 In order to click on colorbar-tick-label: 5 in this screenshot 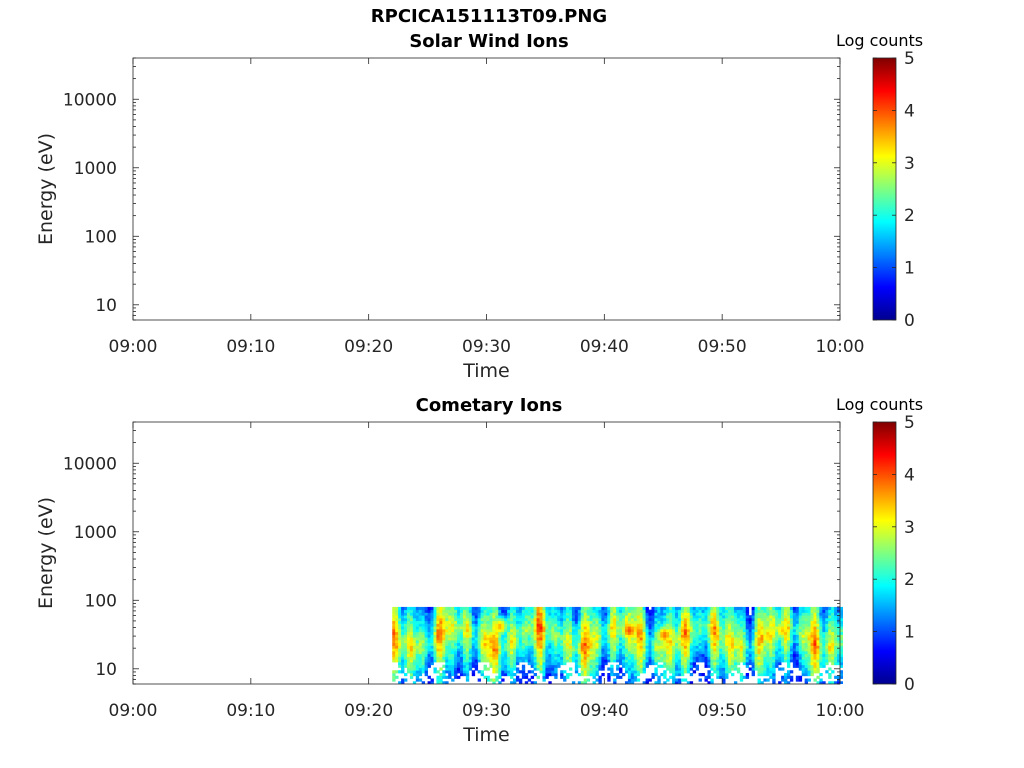, I will do `click(909, 423)`.